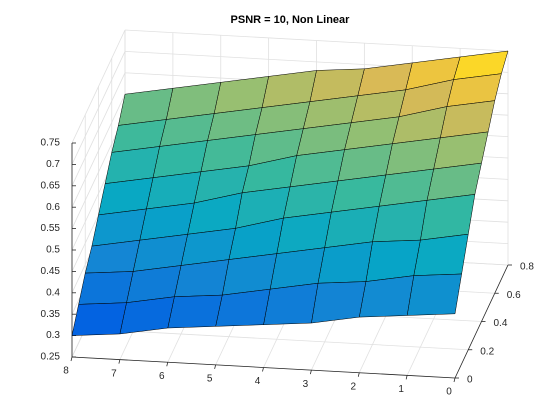 The width and height of the screenshot is (560, 420). I want to click on x-tick-label: 4, so click(258, 381).